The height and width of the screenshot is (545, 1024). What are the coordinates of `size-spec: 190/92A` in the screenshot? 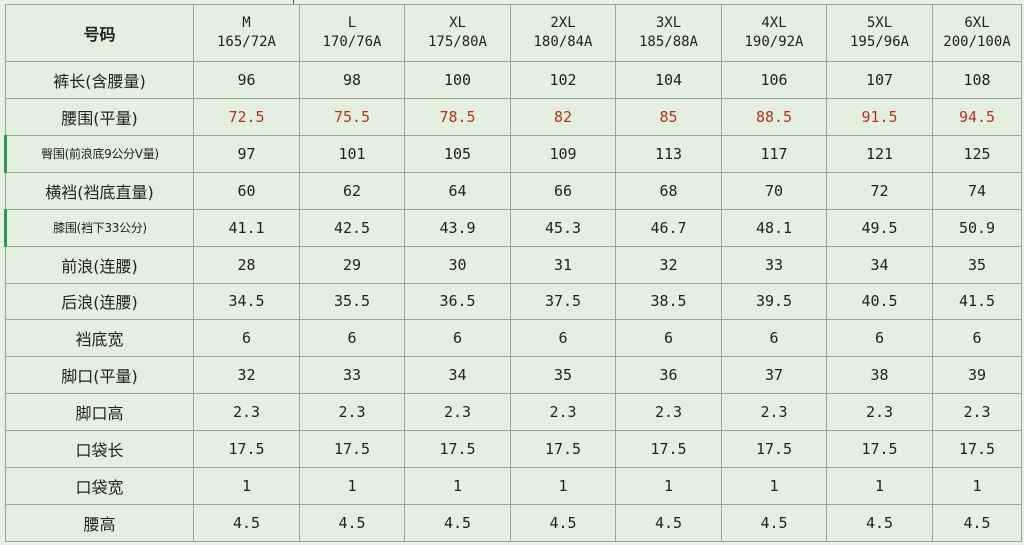 It's located at (774, 42).